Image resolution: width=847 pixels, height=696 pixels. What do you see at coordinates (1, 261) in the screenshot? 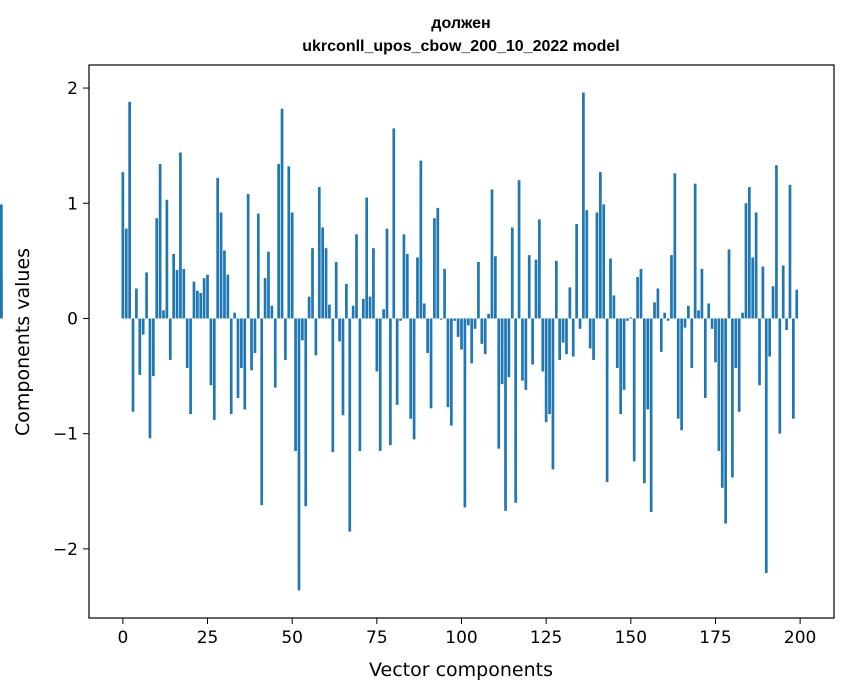
I see `bar-undefined` at bounding box center [1, 261].